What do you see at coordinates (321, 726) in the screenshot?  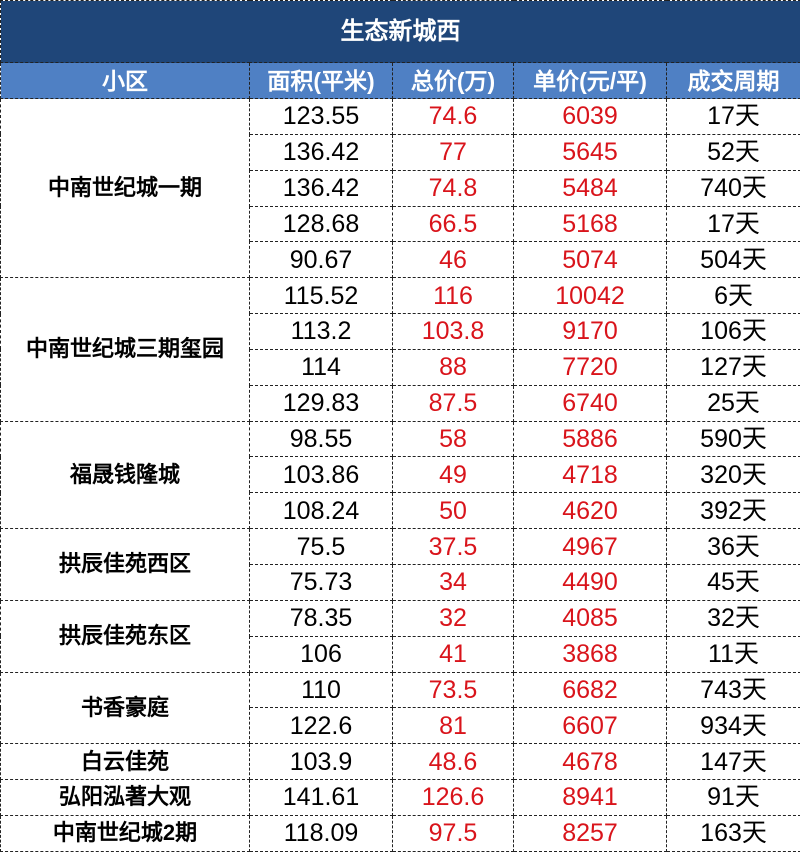 I see `area-cell: 122.6` at bounding box center [321, 726].